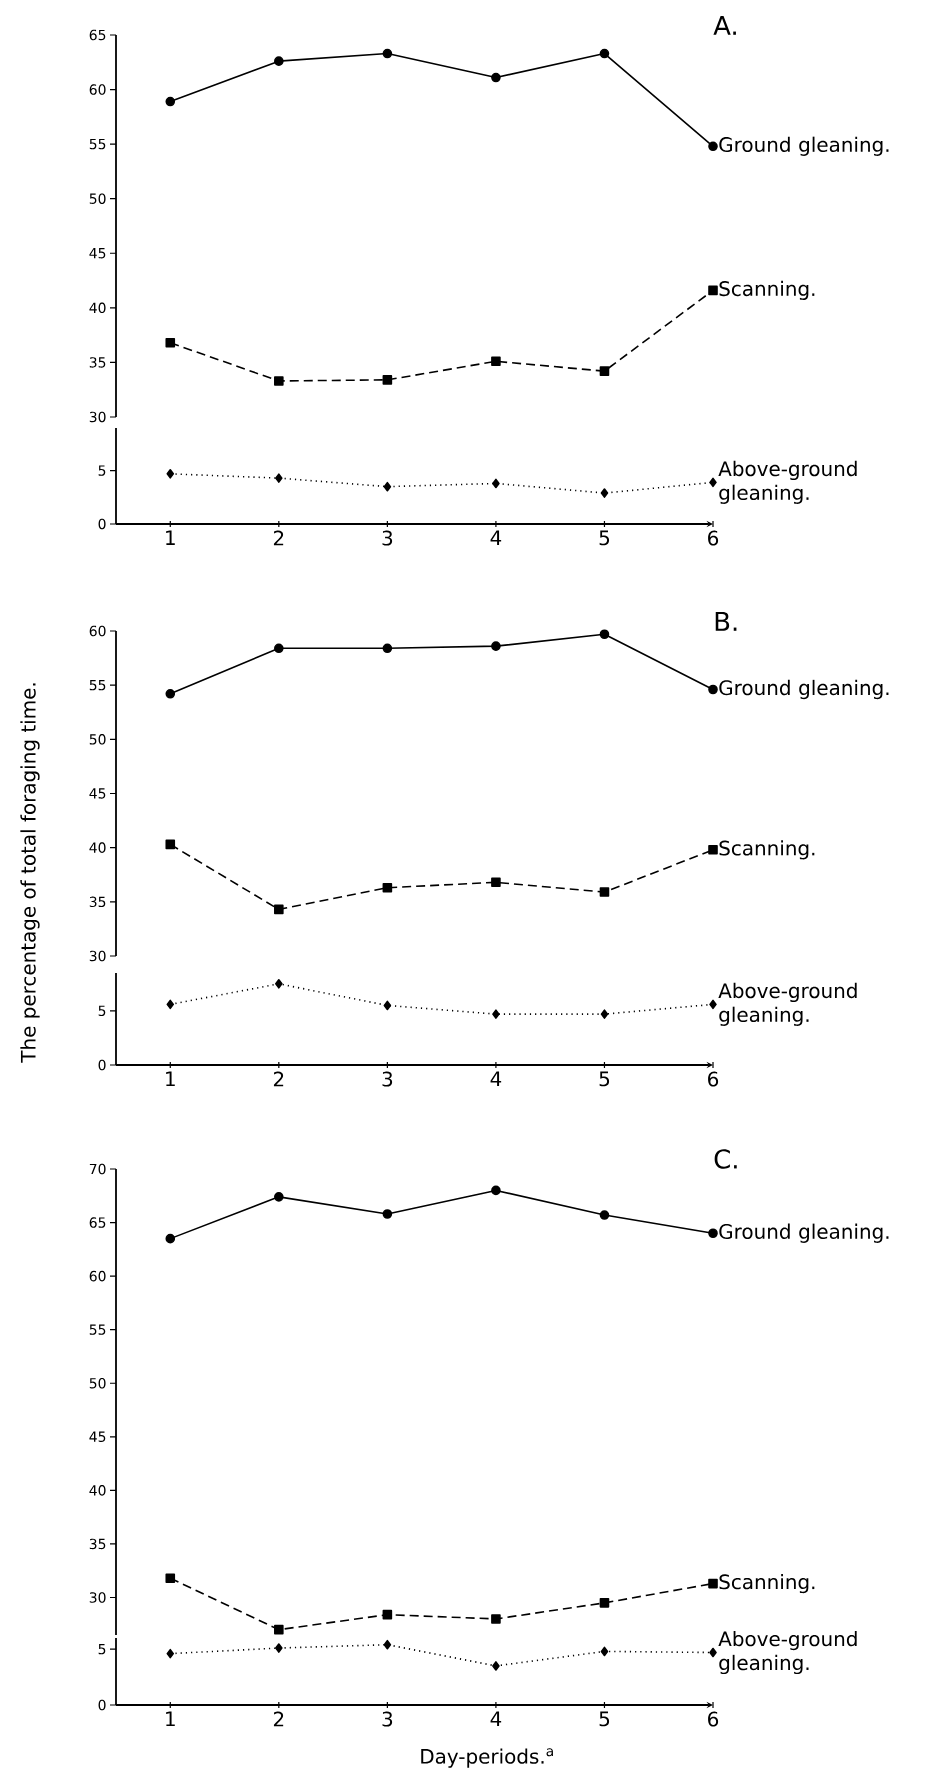 The width and height of the screenshot is (927, 1778). What do you see at coordinates (724, 25) in the screenshot?
I see `chart-title: A.` at bounding box center [724, 25].